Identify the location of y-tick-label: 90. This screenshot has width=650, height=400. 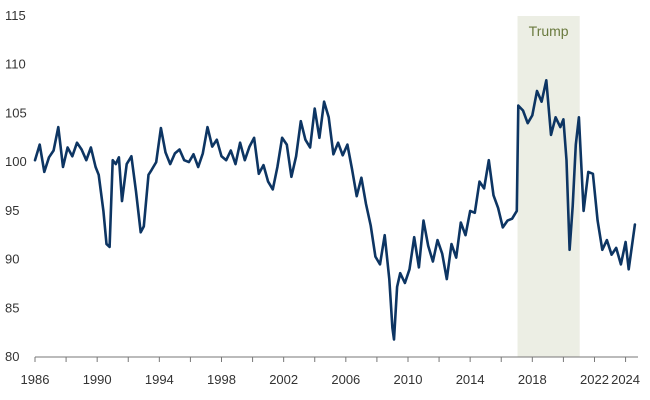
(12, 259).